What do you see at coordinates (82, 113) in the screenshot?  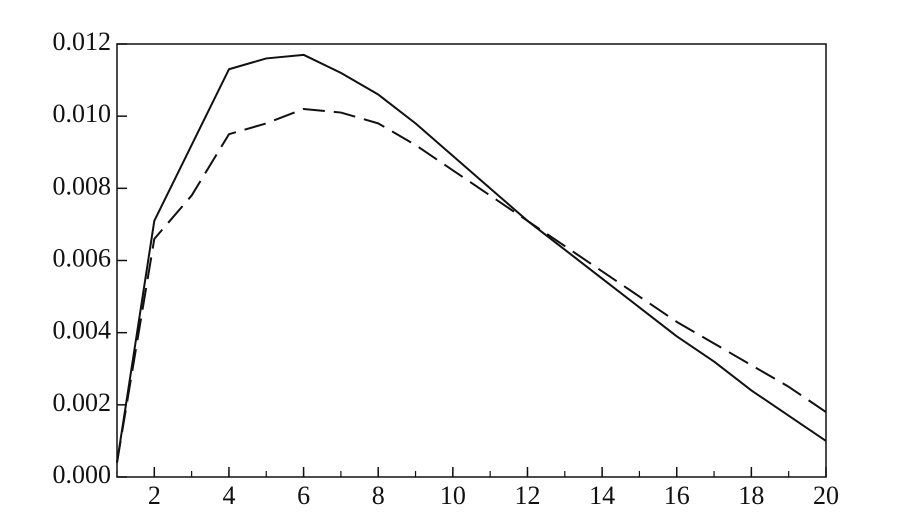 I see `y-tick-label: 0.010` at bounding box center [82, 113].